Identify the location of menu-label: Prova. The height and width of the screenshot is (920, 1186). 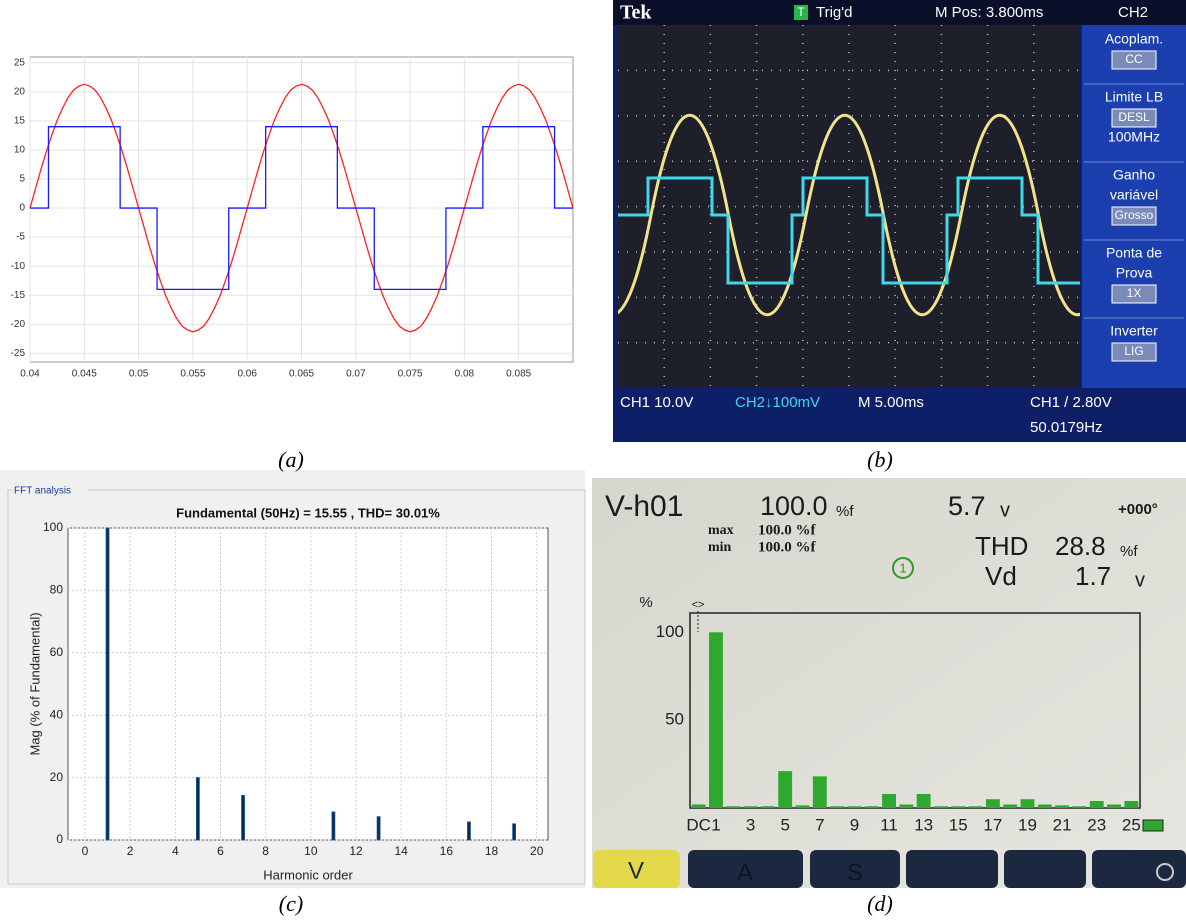
(1134, 273).